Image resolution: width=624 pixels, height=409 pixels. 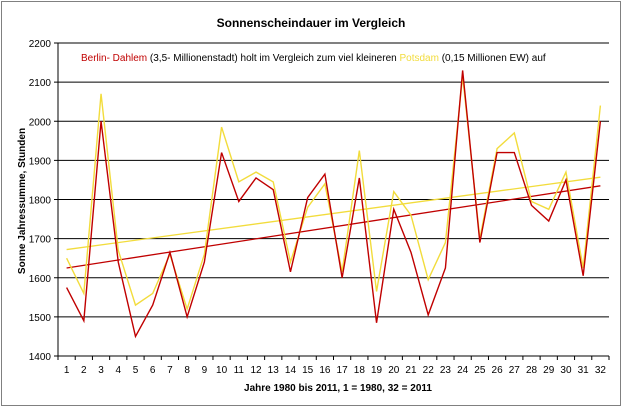 I want to click on y-tick-label: 1700, so click(x=40, y=240).